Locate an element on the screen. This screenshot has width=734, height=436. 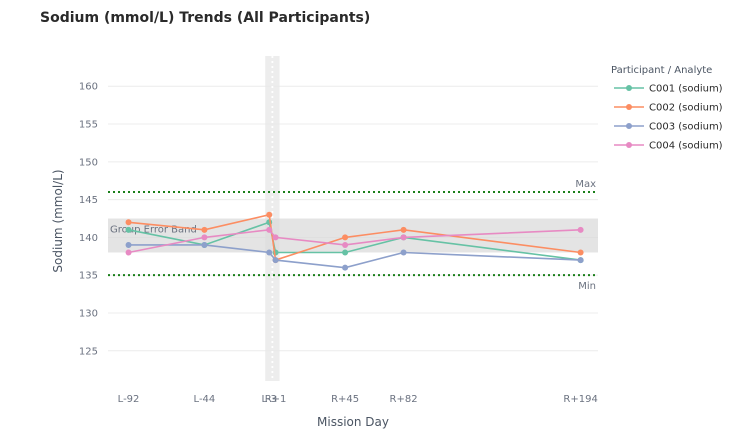
y-tick-label: 130 is located at coordinates (88, 313).